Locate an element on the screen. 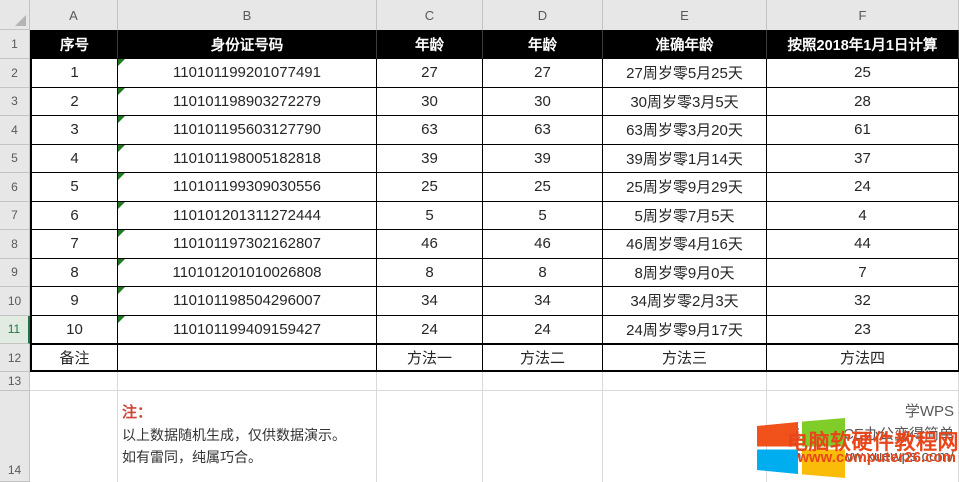 Image resolution: width=959 pixels, height=482 pixels. cell-A5: 4 is located at coordinates (74, 158).